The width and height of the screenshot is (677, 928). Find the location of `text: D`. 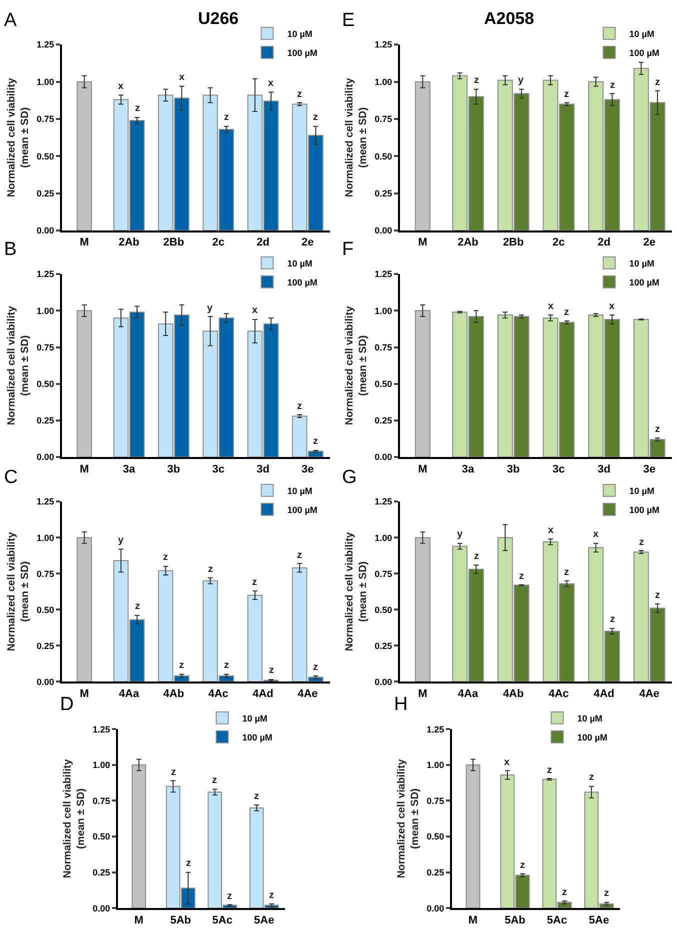

text: D is located at coordinates (67, 704).